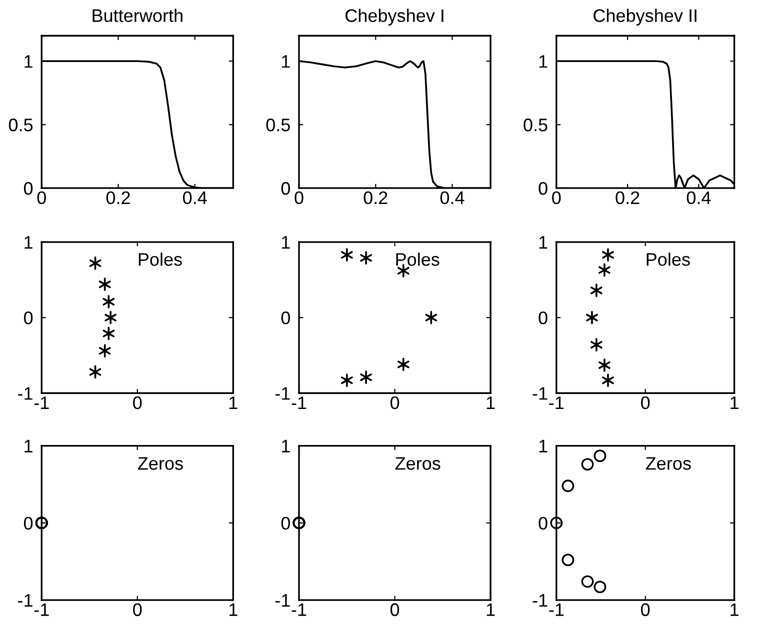  What do you see at coordinates (137, 15) in the screenshot?
I see `chart-title: Butterworth` at bounding box center [137, 15].